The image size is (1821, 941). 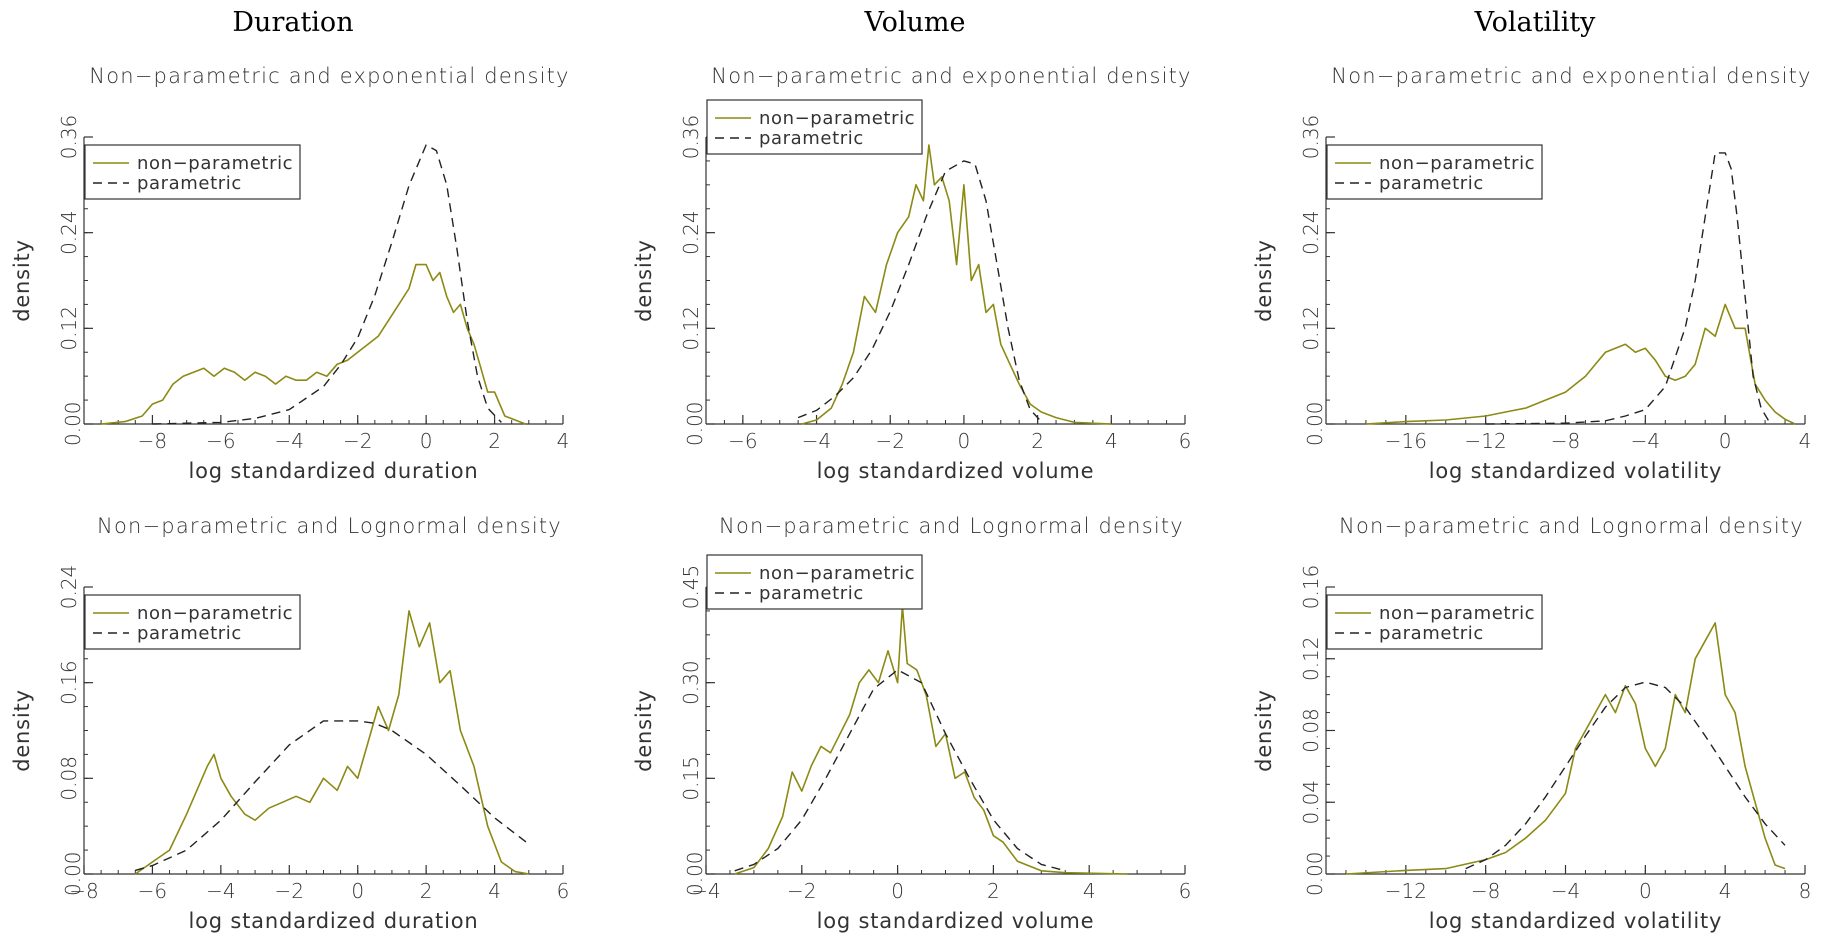 What do you see at coordinates (956, 471) in the screenshot?
I see `x-axis-label: log standardized volume` at bounding box center [956, 471].